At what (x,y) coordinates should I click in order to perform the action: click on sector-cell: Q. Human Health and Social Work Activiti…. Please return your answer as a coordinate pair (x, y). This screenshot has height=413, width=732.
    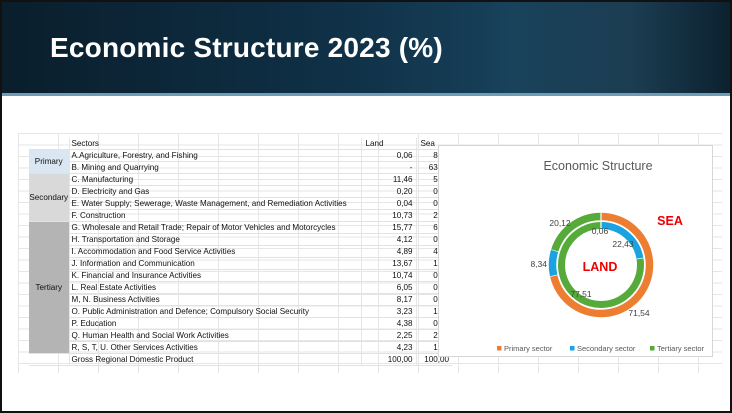
    Looking at the image, I should click on (214, 336).